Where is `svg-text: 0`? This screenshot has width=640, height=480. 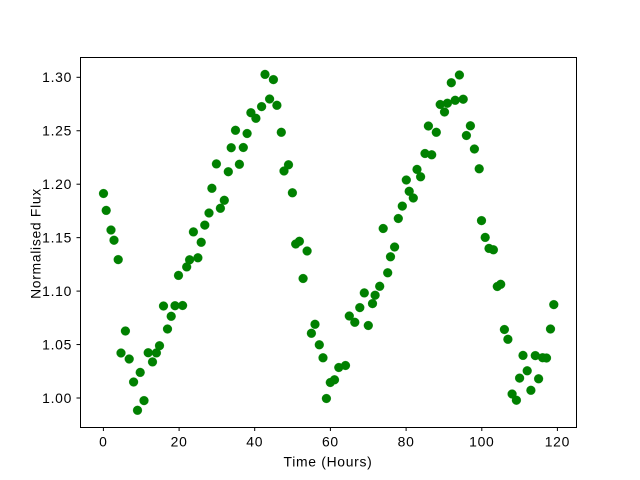 svg-text: 0 is located at coordinates (103, 442).